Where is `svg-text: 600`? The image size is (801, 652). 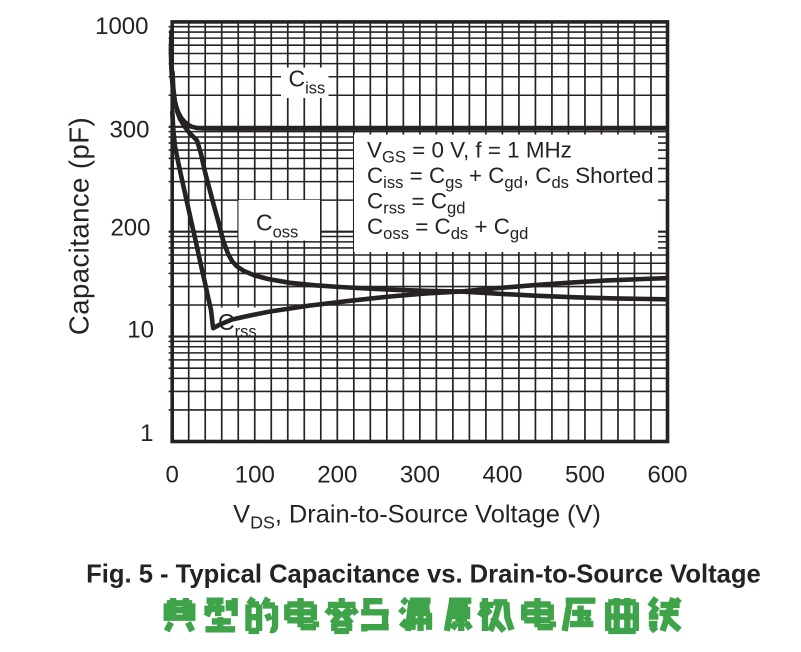
svg-text: 600 is located at coordinates (667, 474).